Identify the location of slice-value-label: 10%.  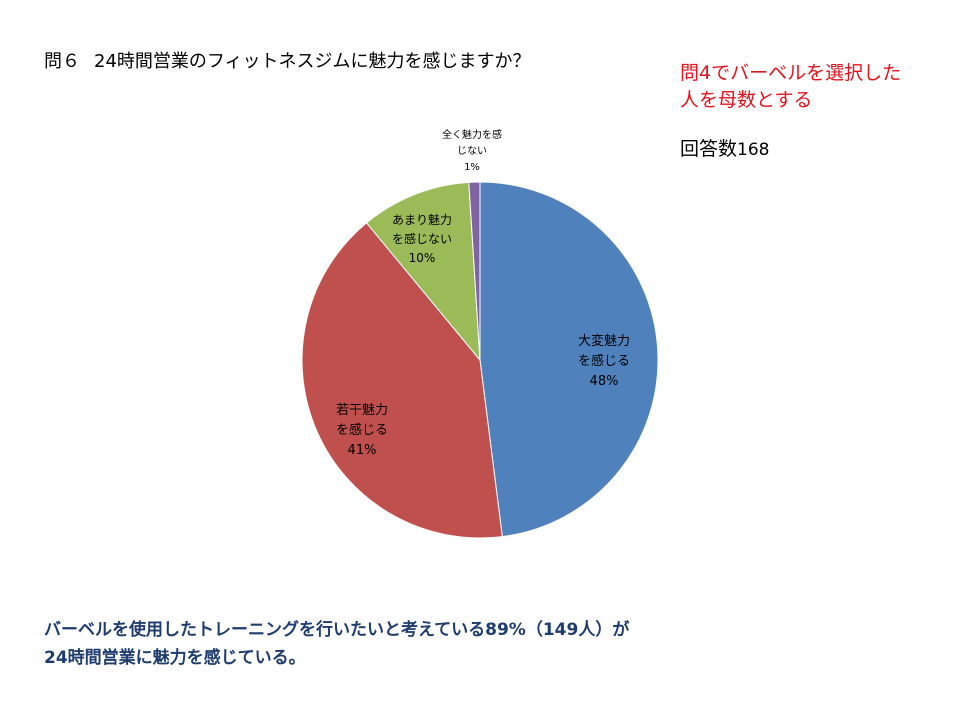
(422, 258).